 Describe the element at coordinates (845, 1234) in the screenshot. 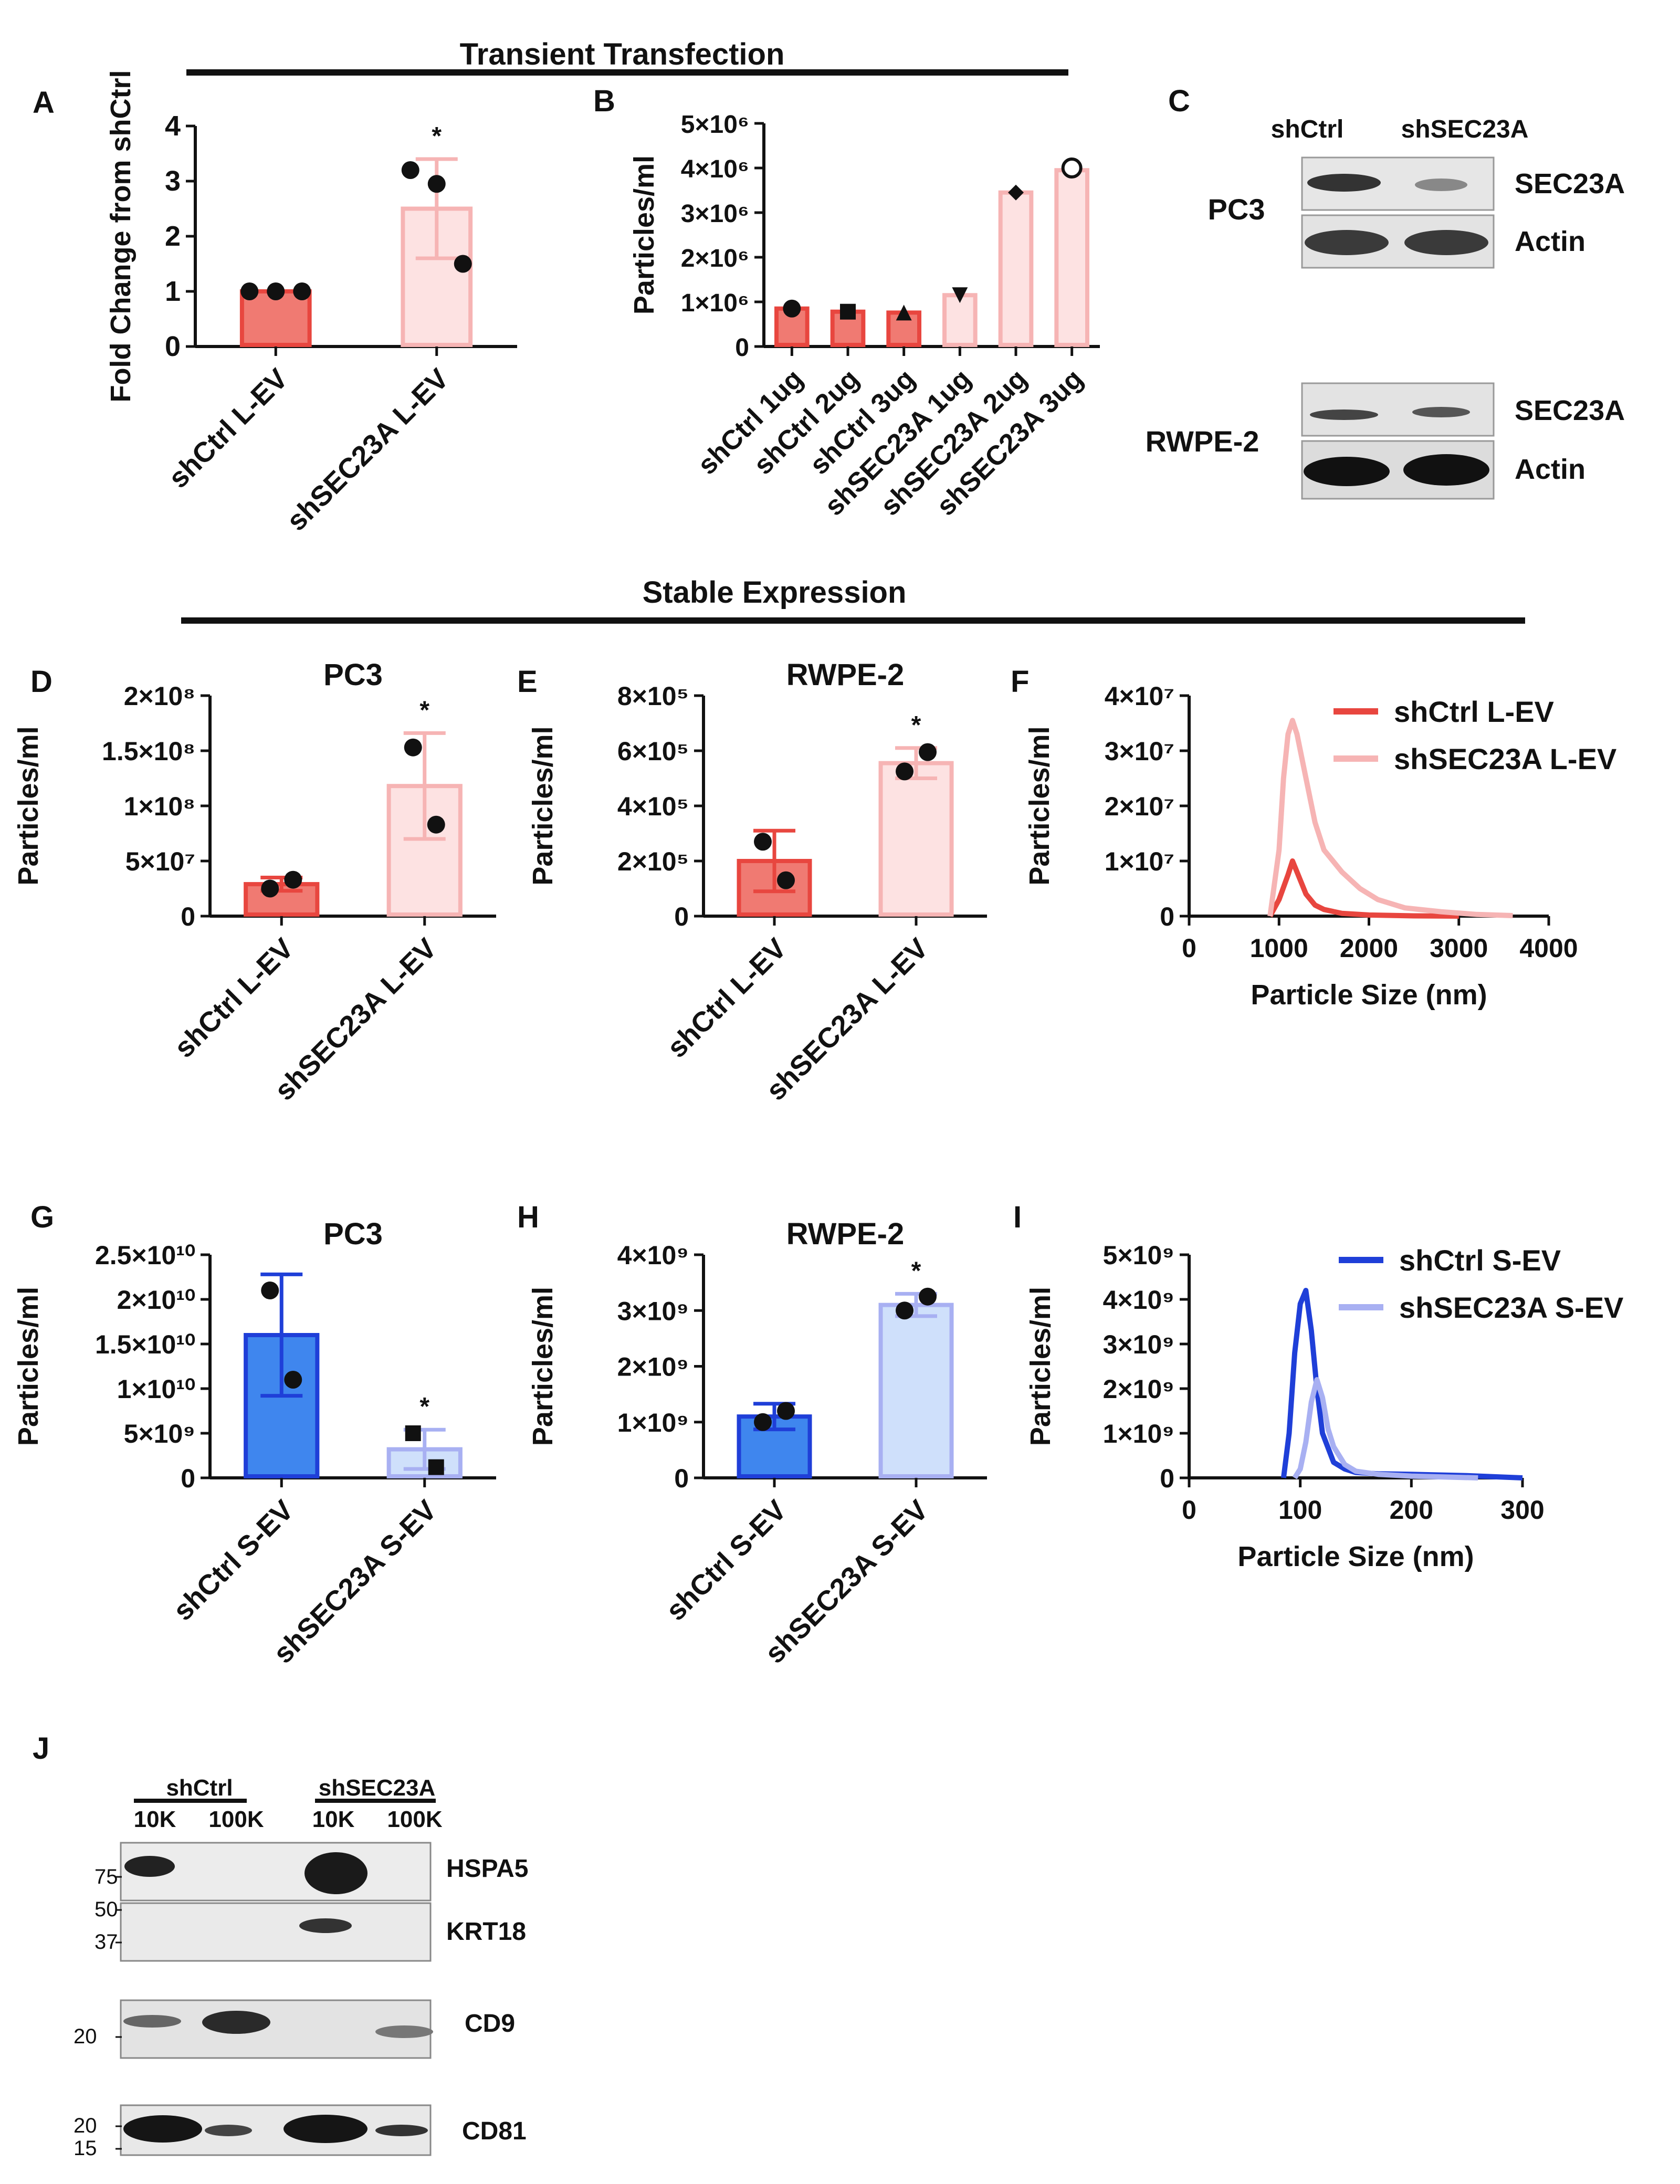

I see `chart-title: RWPE-2` at that location.